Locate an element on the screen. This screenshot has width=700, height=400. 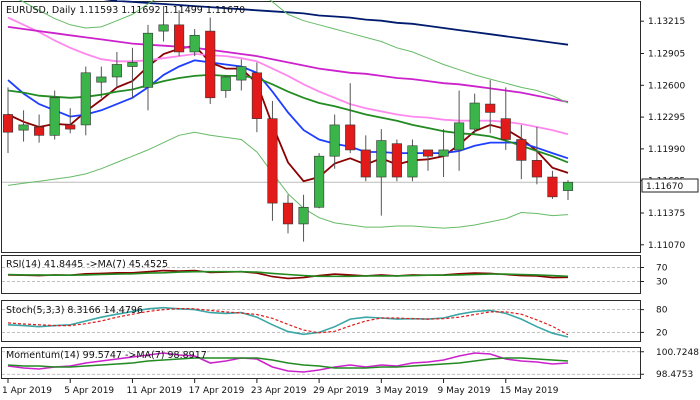
last-price-label: 1.11670 is located at coordinates (664, 187).